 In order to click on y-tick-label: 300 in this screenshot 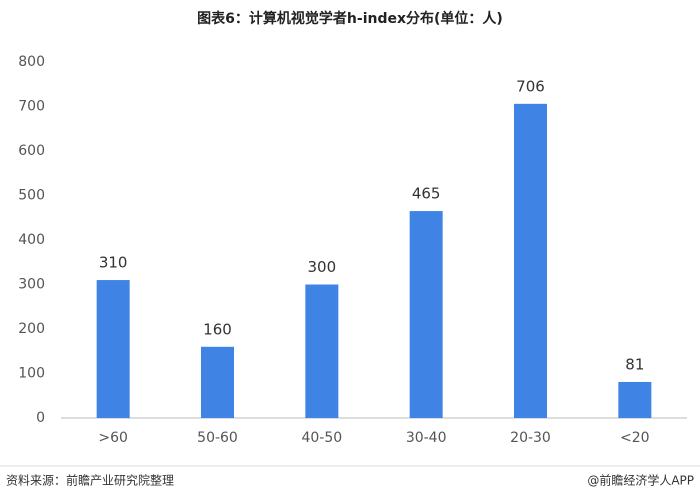, I will do `click(31, 285)`.